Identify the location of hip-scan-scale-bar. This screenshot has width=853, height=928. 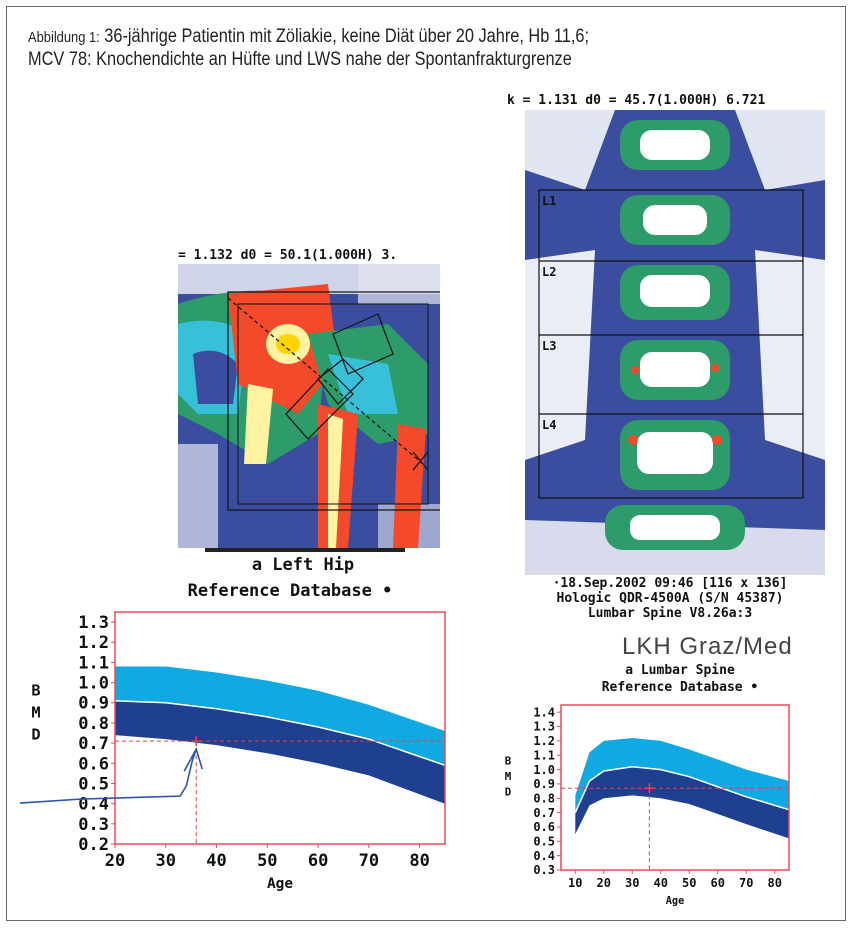
(305, 550).